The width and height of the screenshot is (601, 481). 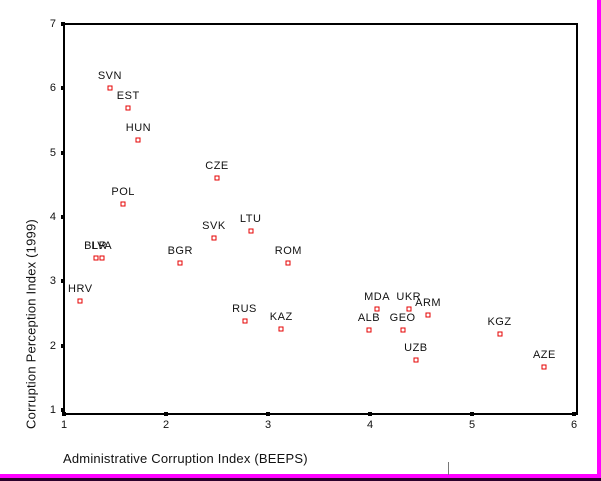 I want to click on point-label-BGR: BGR, so click(x=180, y=250).